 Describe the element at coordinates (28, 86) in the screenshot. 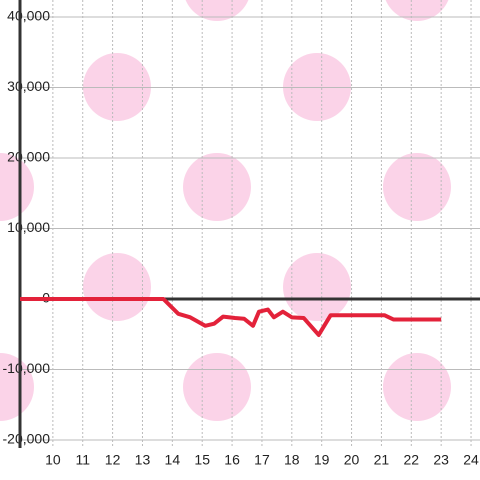

I see `y-tick-label: 30,000` at that location.